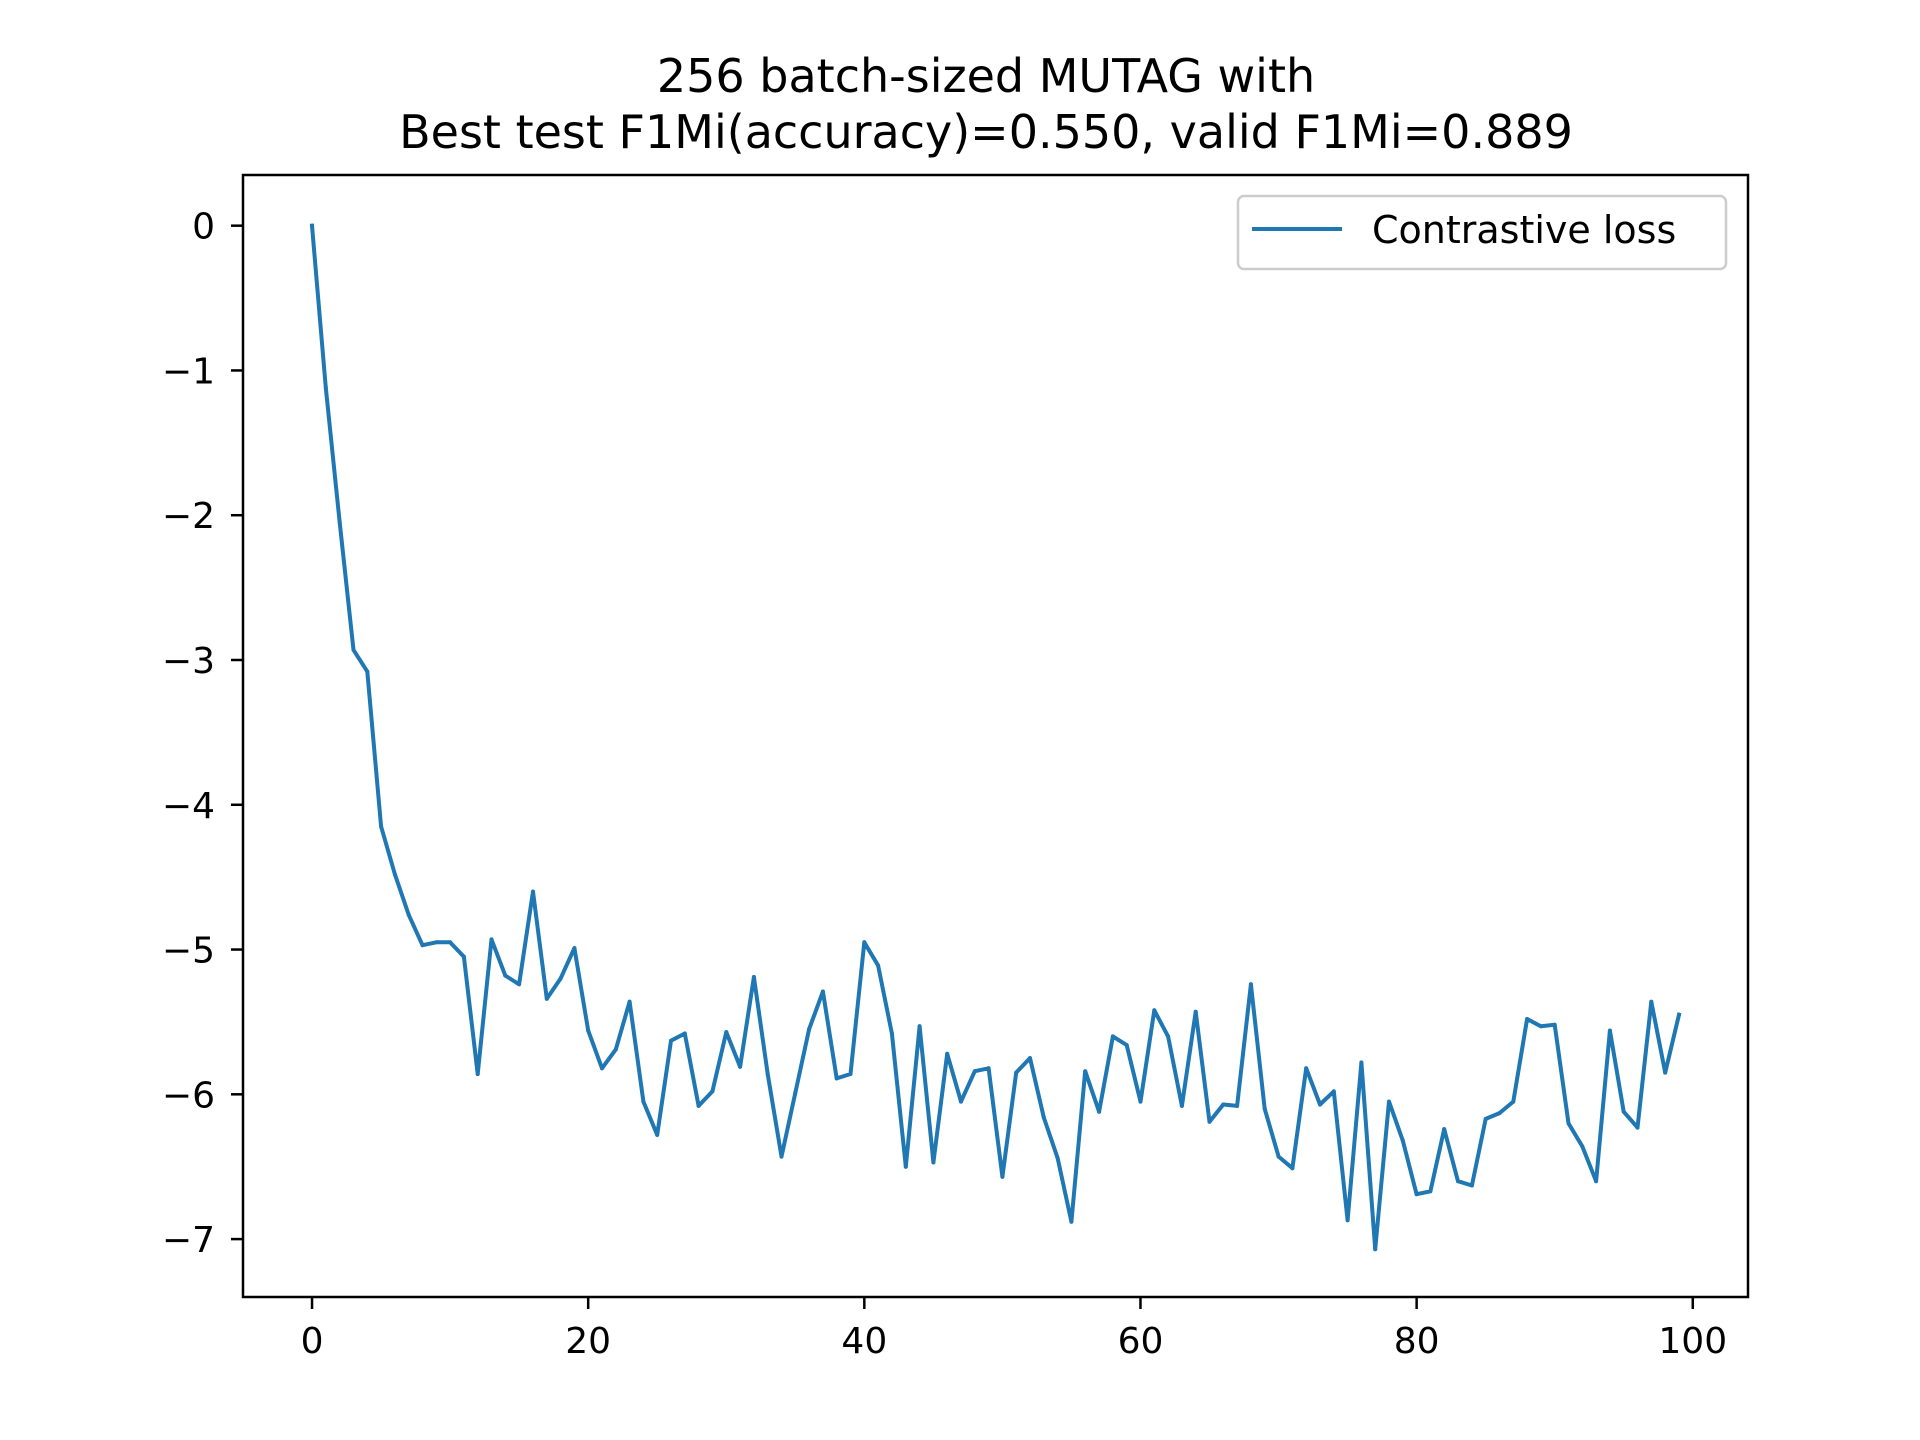 The width and height of the screenshot is (1920, 1440). Describe the element at coordinates (188, 661) in the screenshot. I see `y-tick-label: −3` at that location.